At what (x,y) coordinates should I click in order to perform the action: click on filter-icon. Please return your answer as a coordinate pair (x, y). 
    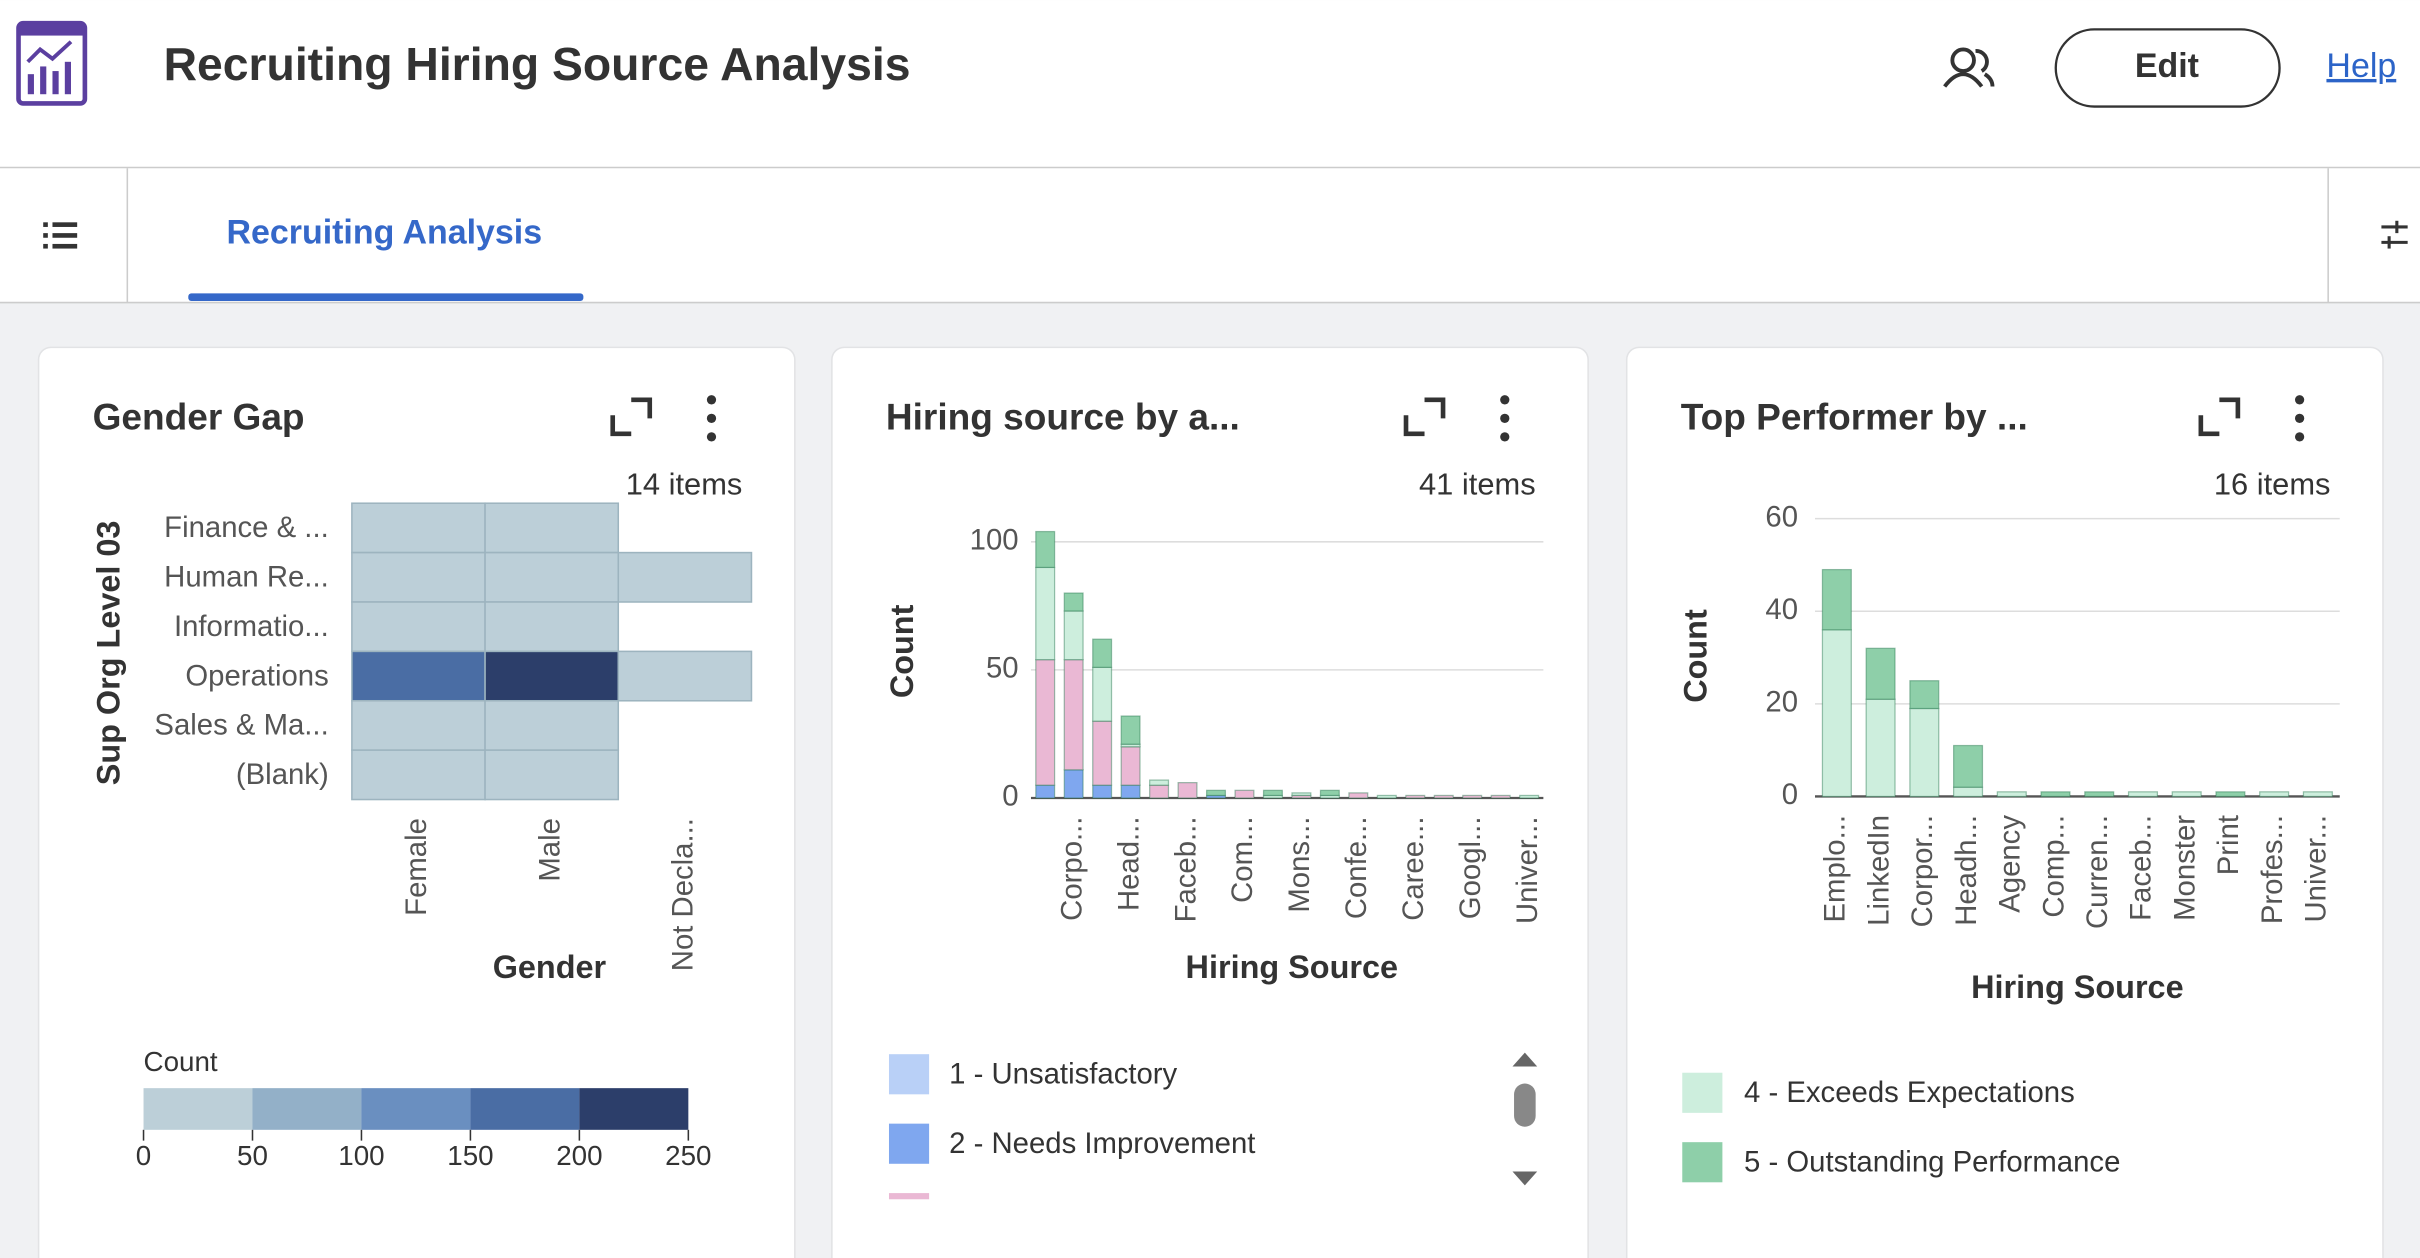
    Looking at the image, I should click on (2394, 234).